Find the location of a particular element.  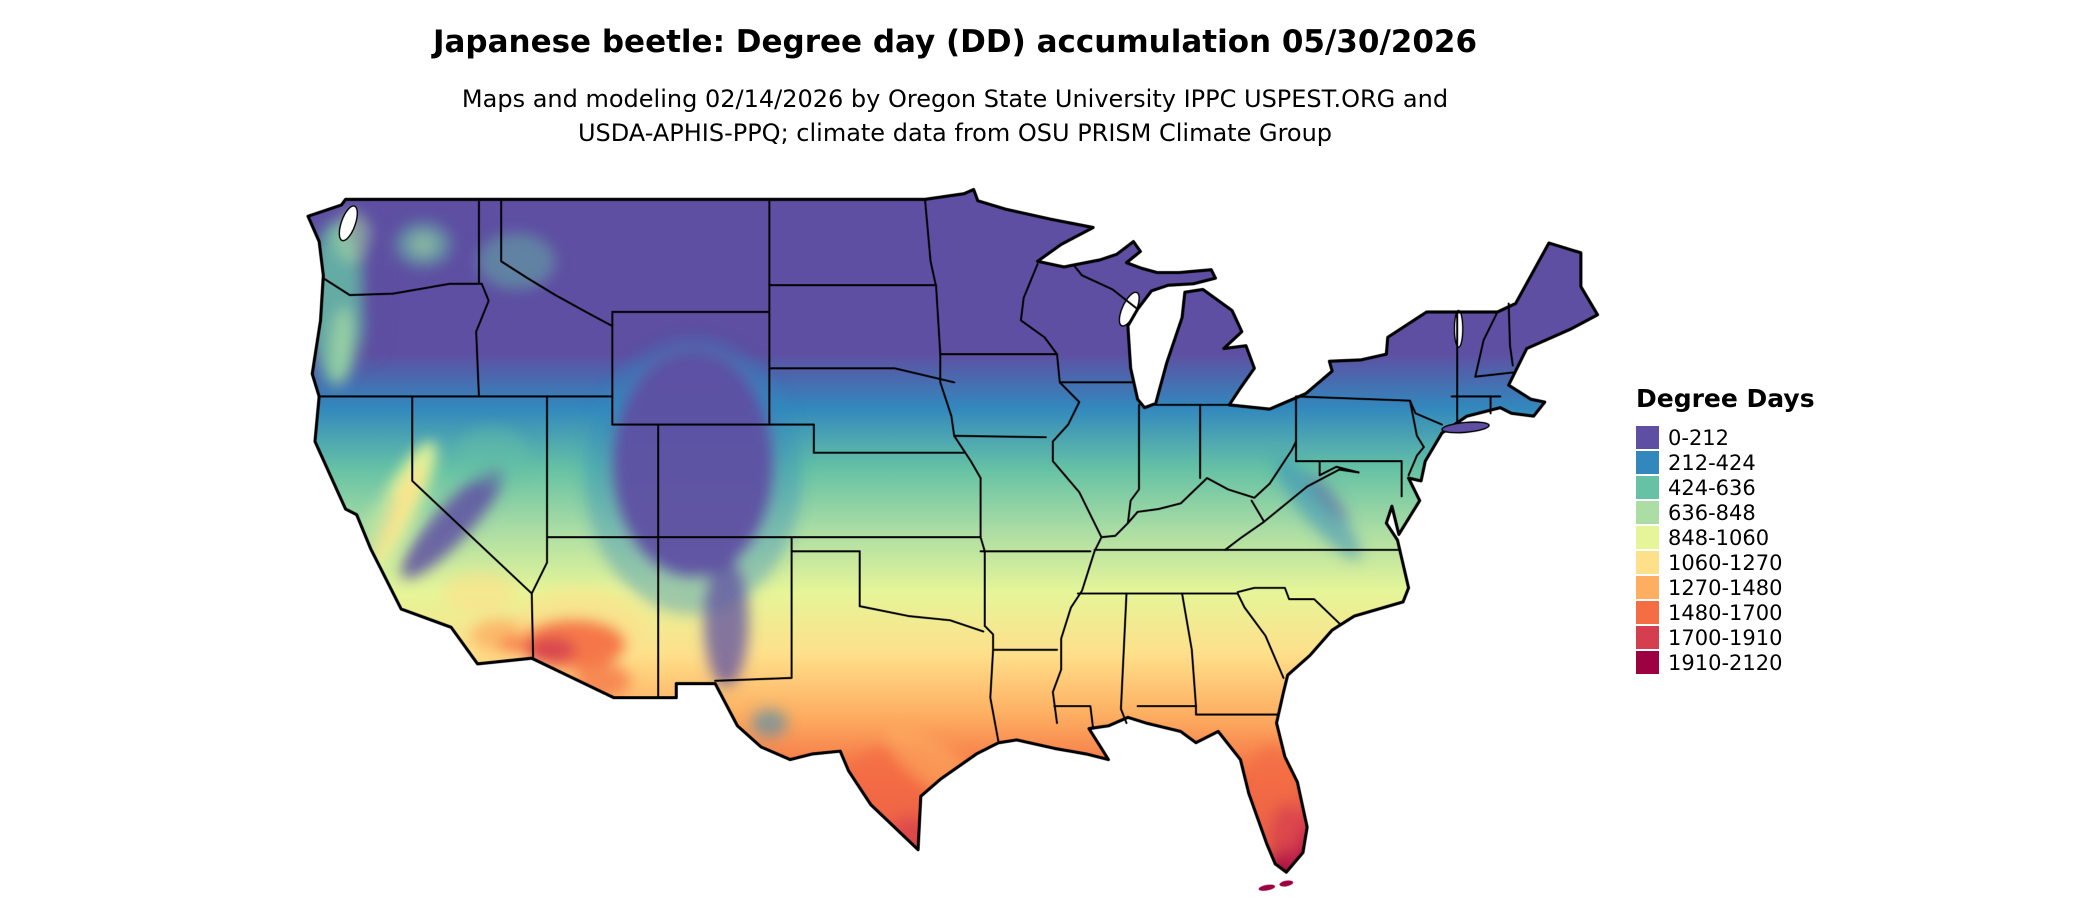

legend-label: 212-424 is located at coordinates (1712, 462).